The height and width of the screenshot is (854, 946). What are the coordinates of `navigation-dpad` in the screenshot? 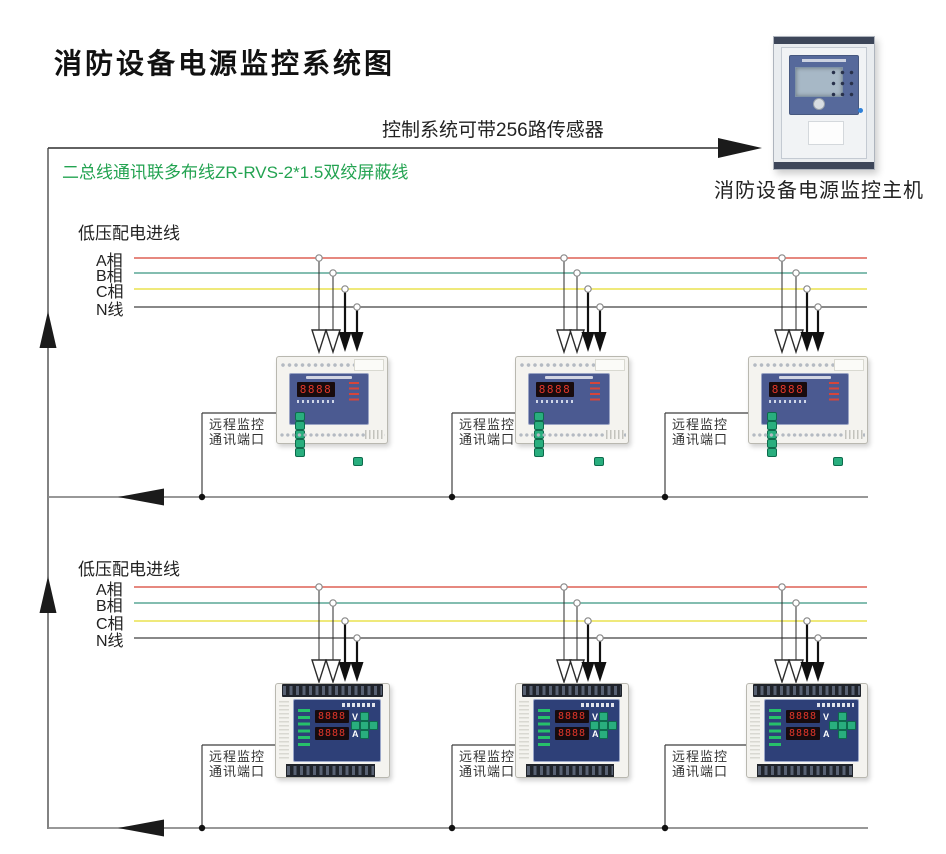 It's located at (364, 725).